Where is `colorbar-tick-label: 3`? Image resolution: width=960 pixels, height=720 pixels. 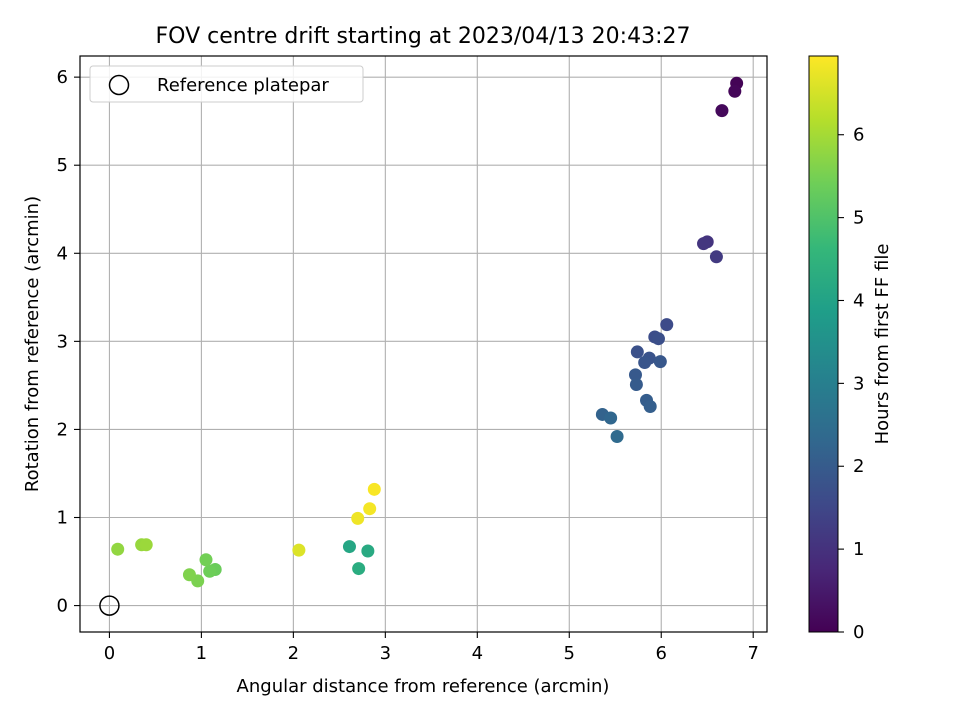 colorbar-tick-label: 3 is located at coordinates (858, 383).